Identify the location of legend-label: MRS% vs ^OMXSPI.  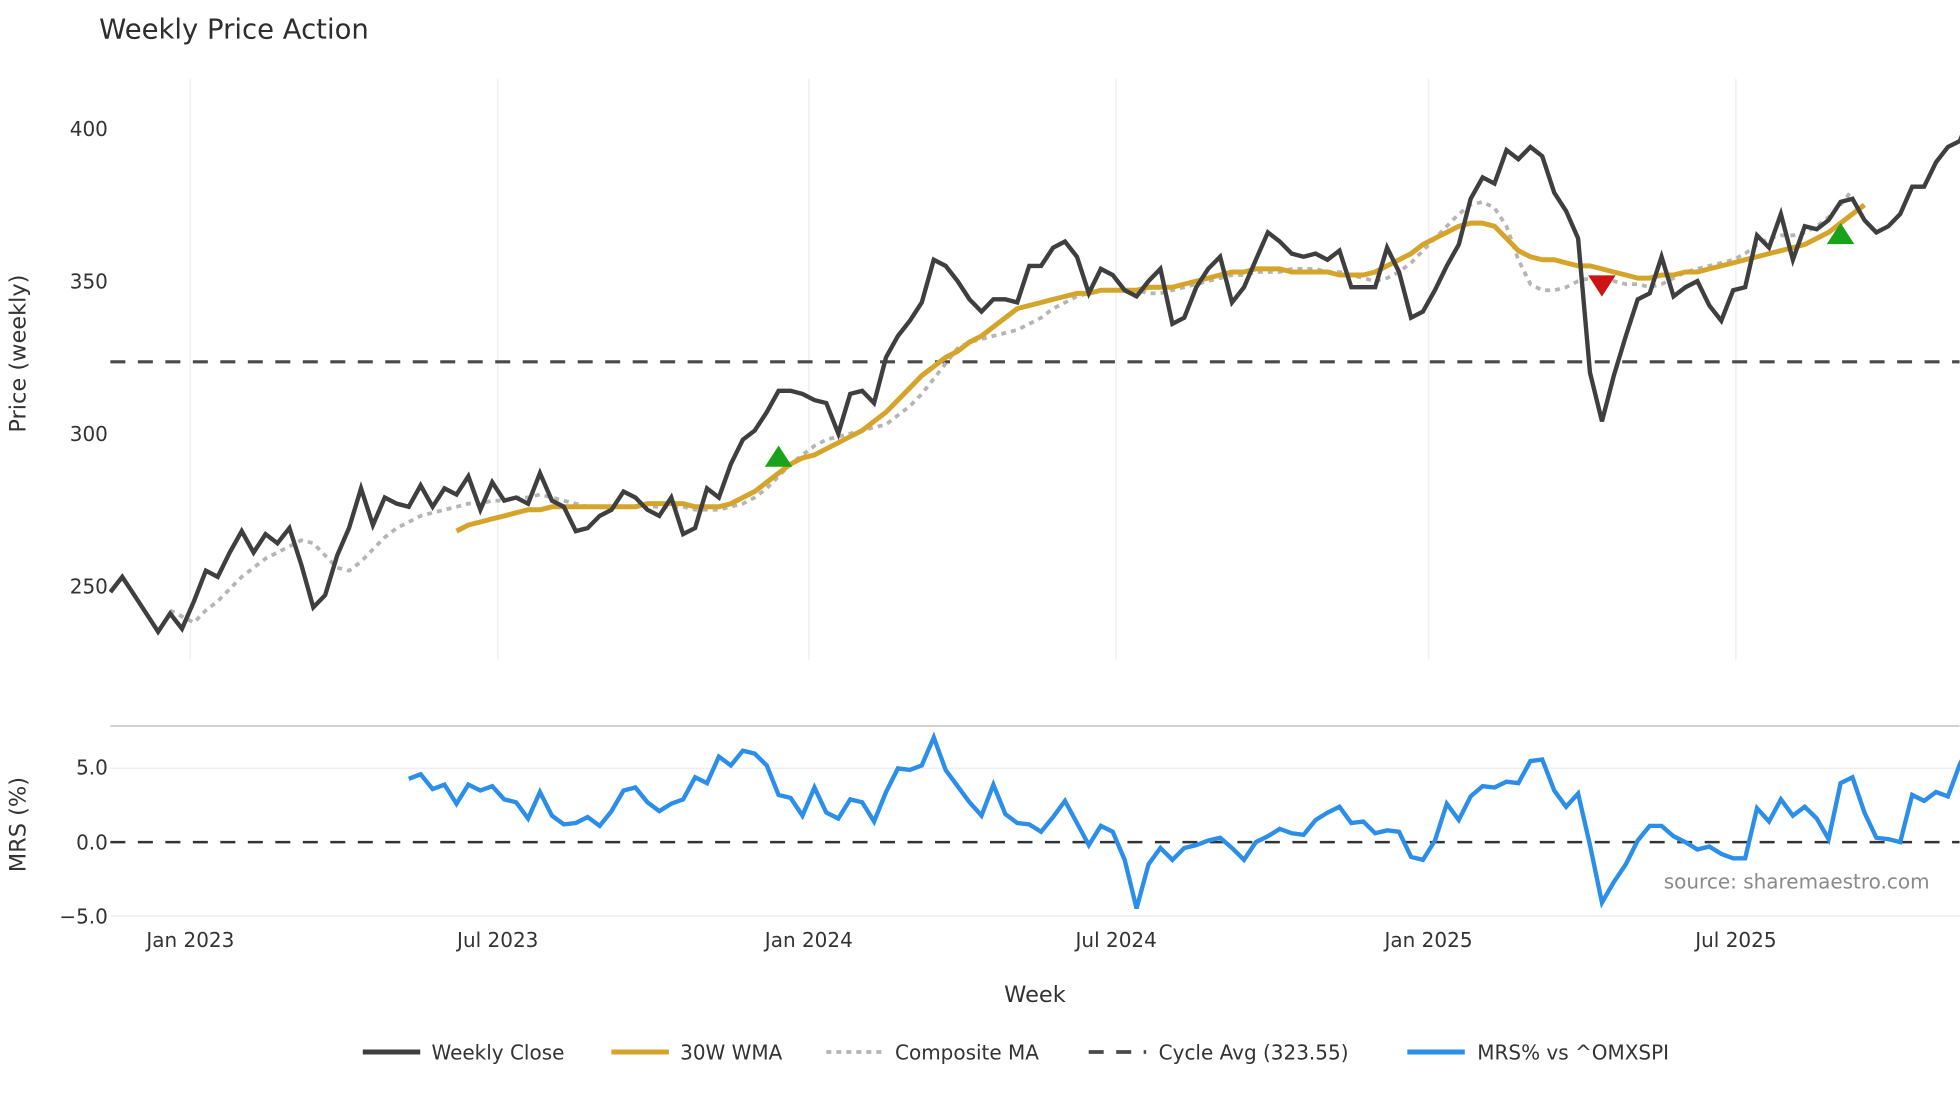
(1573, 1053).